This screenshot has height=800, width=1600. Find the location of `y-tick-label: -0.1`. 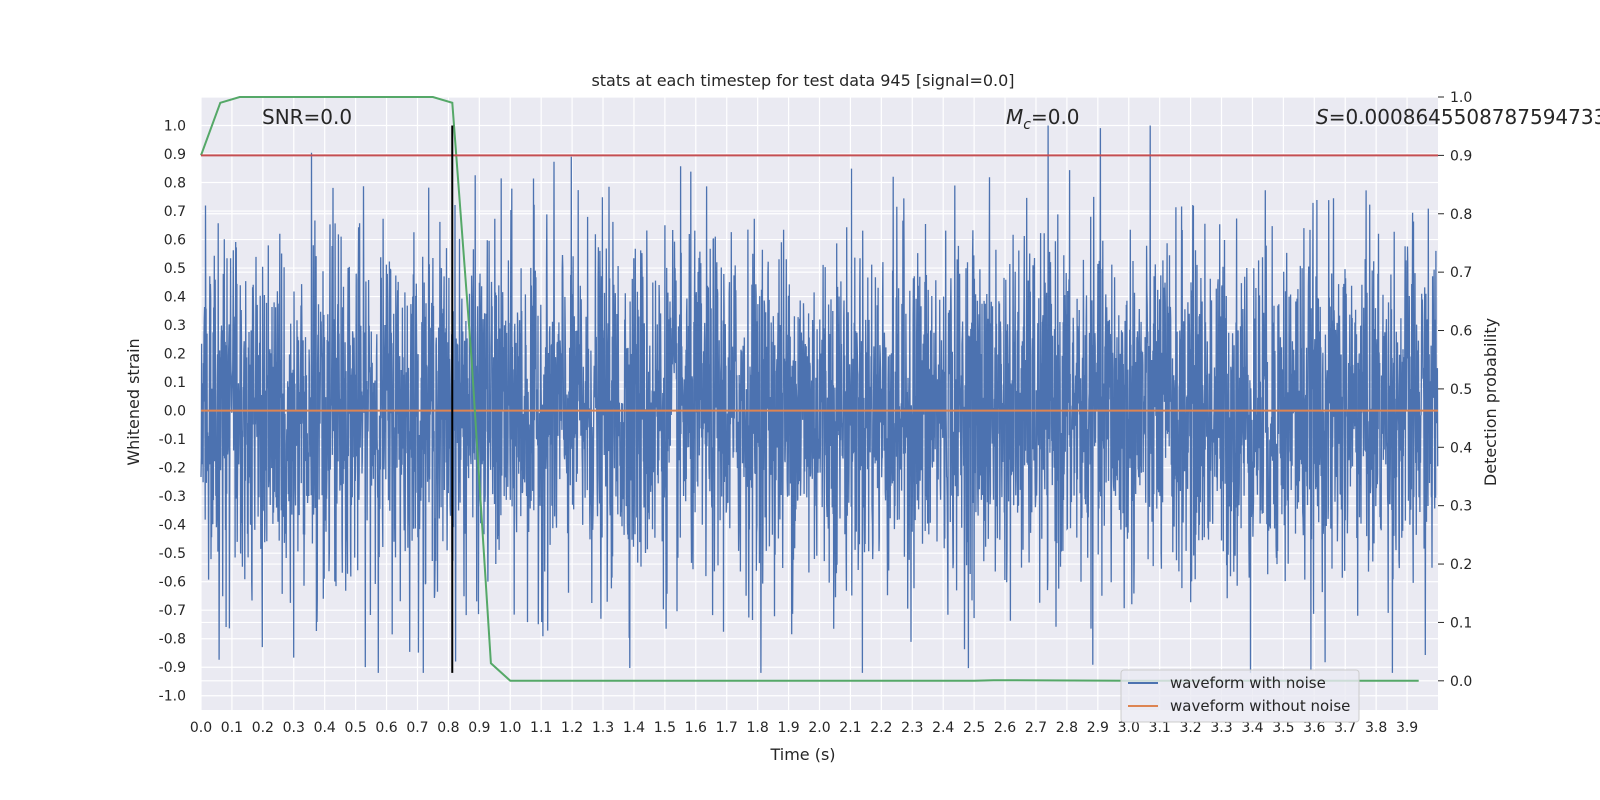

y-tick-label: -0.1 is located at coordinates (172, 440).